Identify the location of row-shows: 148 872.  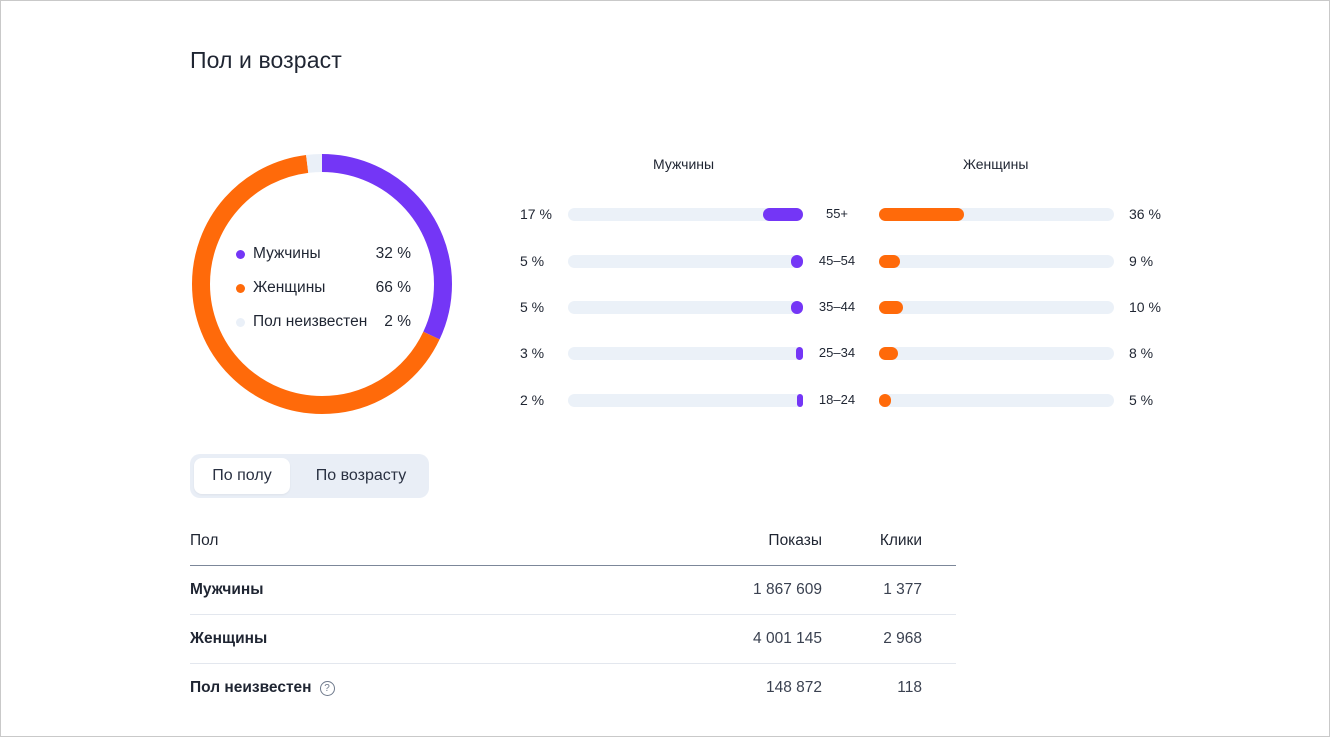
(793, 687).